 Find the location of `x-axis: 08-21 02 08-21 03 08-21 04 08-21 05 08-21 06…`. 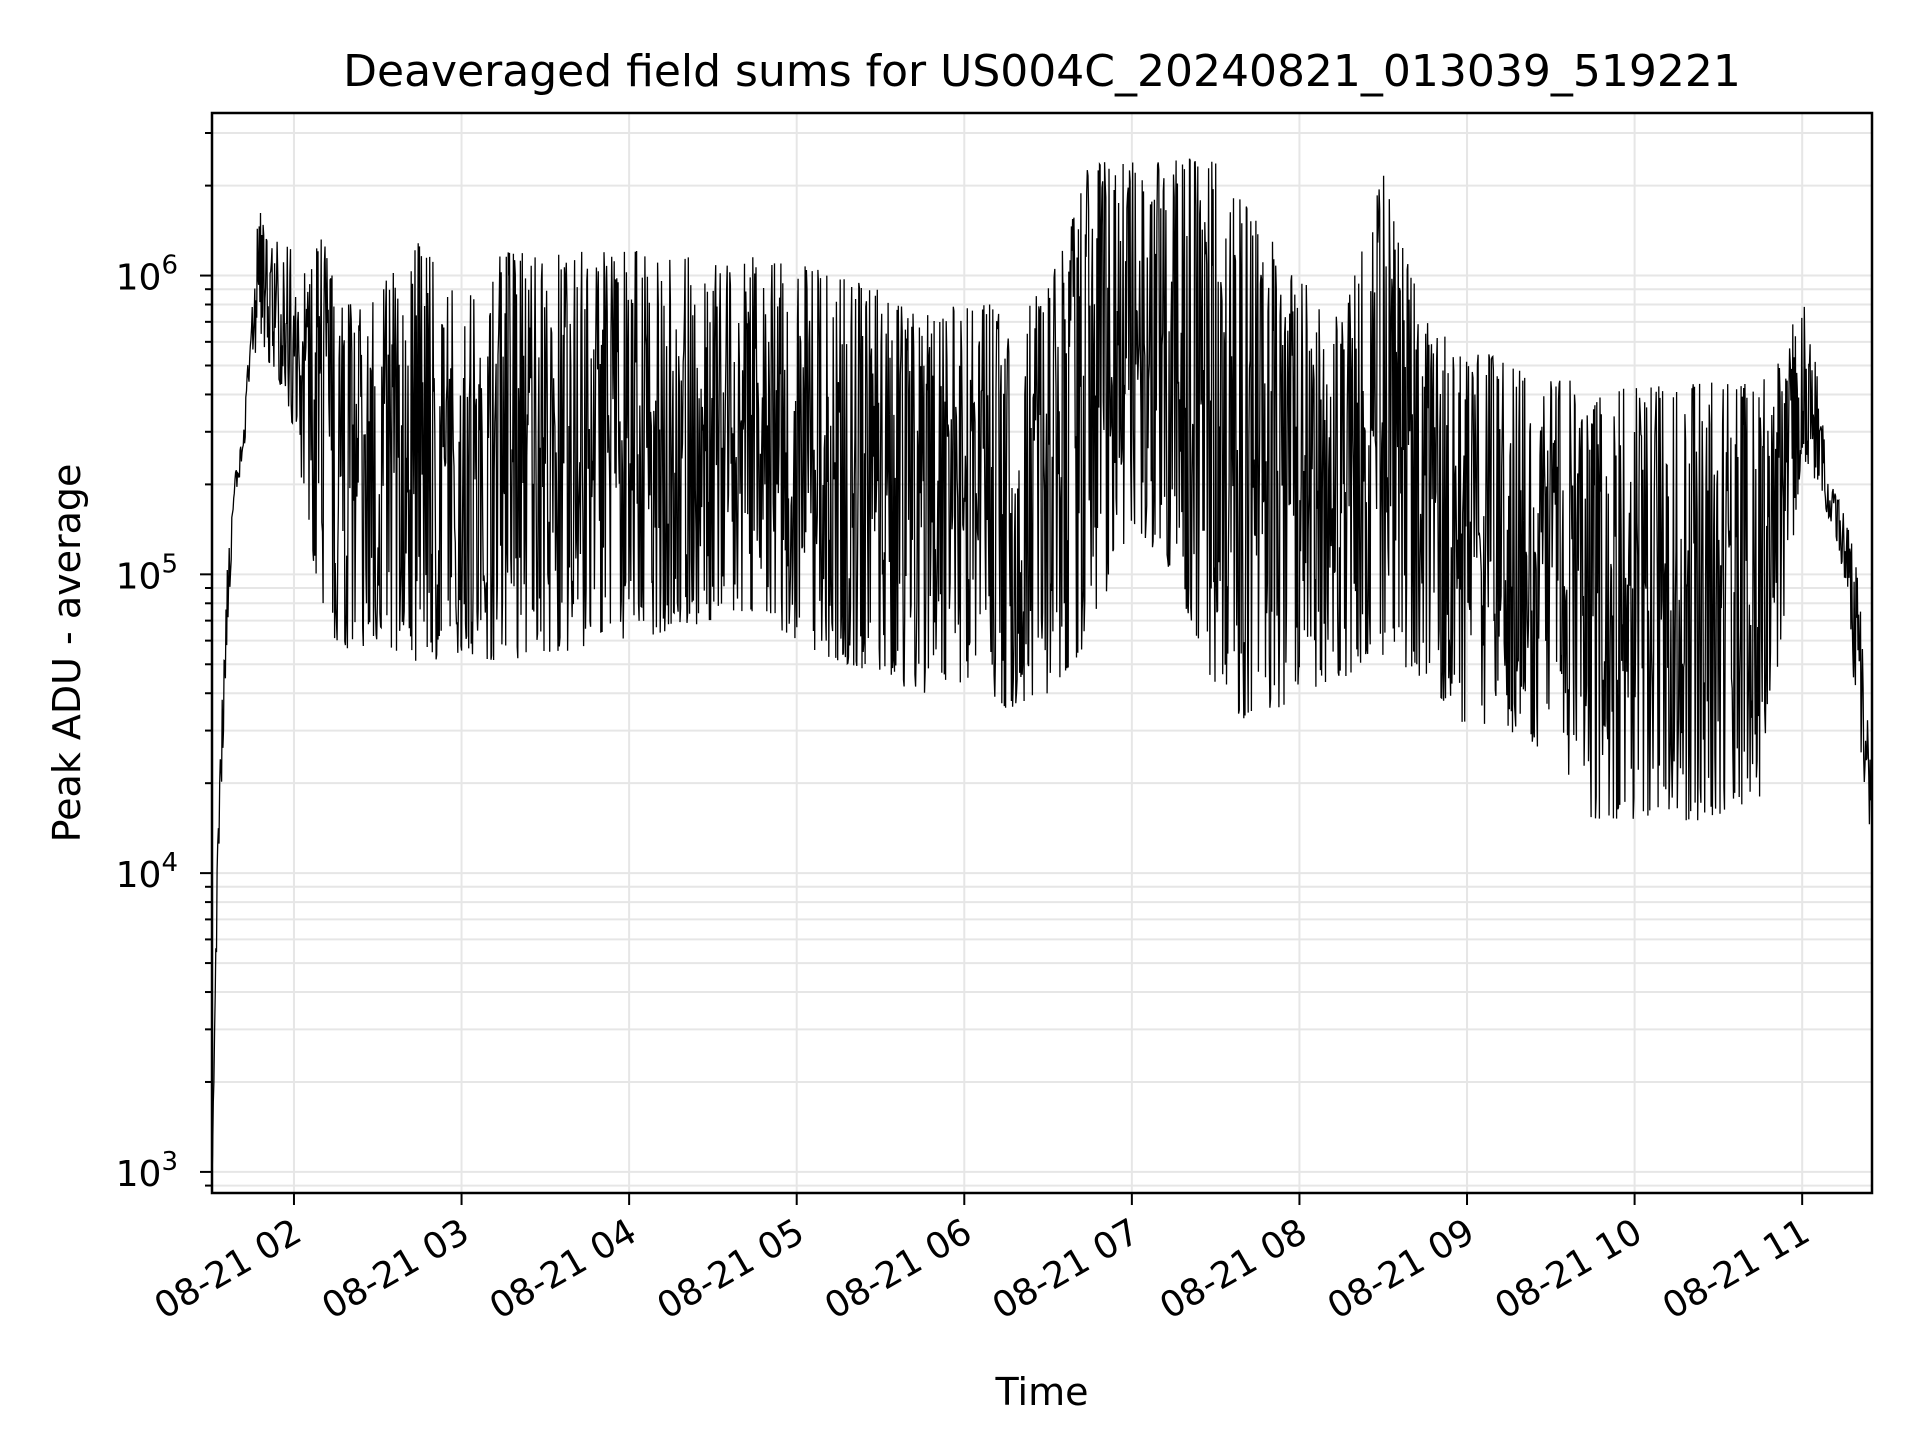

x-axis: 08-21 02 08-21 03 08-21 04 08-21 05 08-21 06… is located at coordinates (982, 1260).